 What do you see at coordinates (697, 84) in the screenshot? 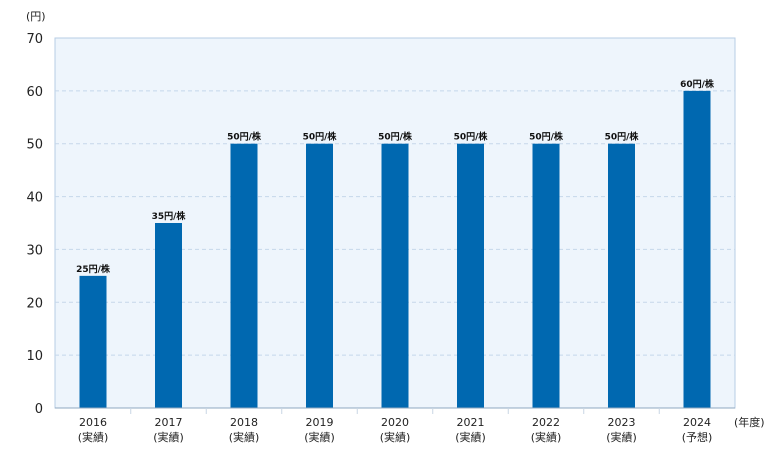
I see `data-label: 60円/株` at bounding box center [697, 84].